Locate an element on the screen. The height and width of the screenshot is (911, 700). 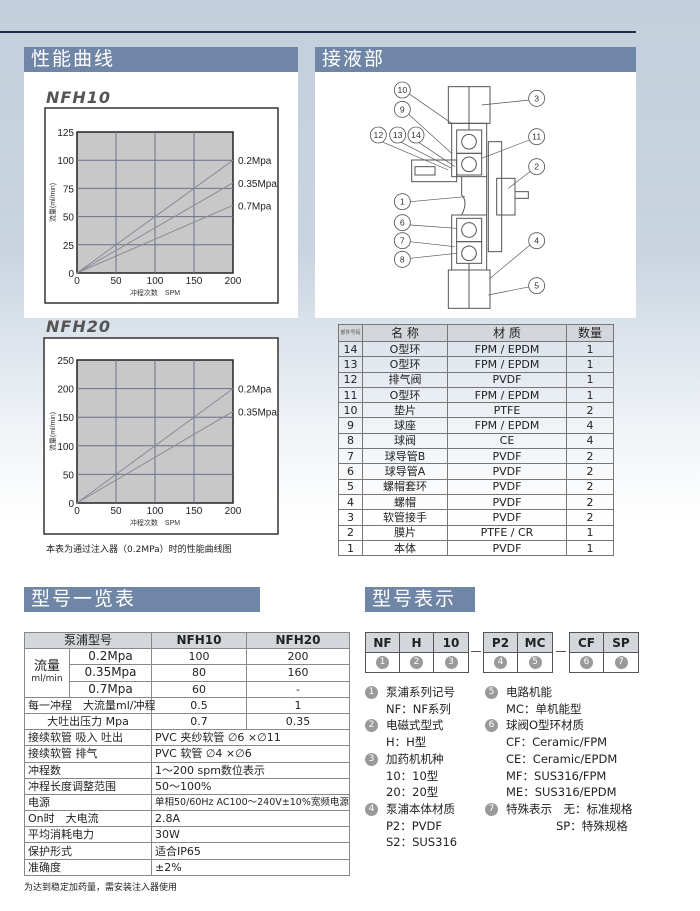
part-name: 球导管A is located at coordinates (405, 471).